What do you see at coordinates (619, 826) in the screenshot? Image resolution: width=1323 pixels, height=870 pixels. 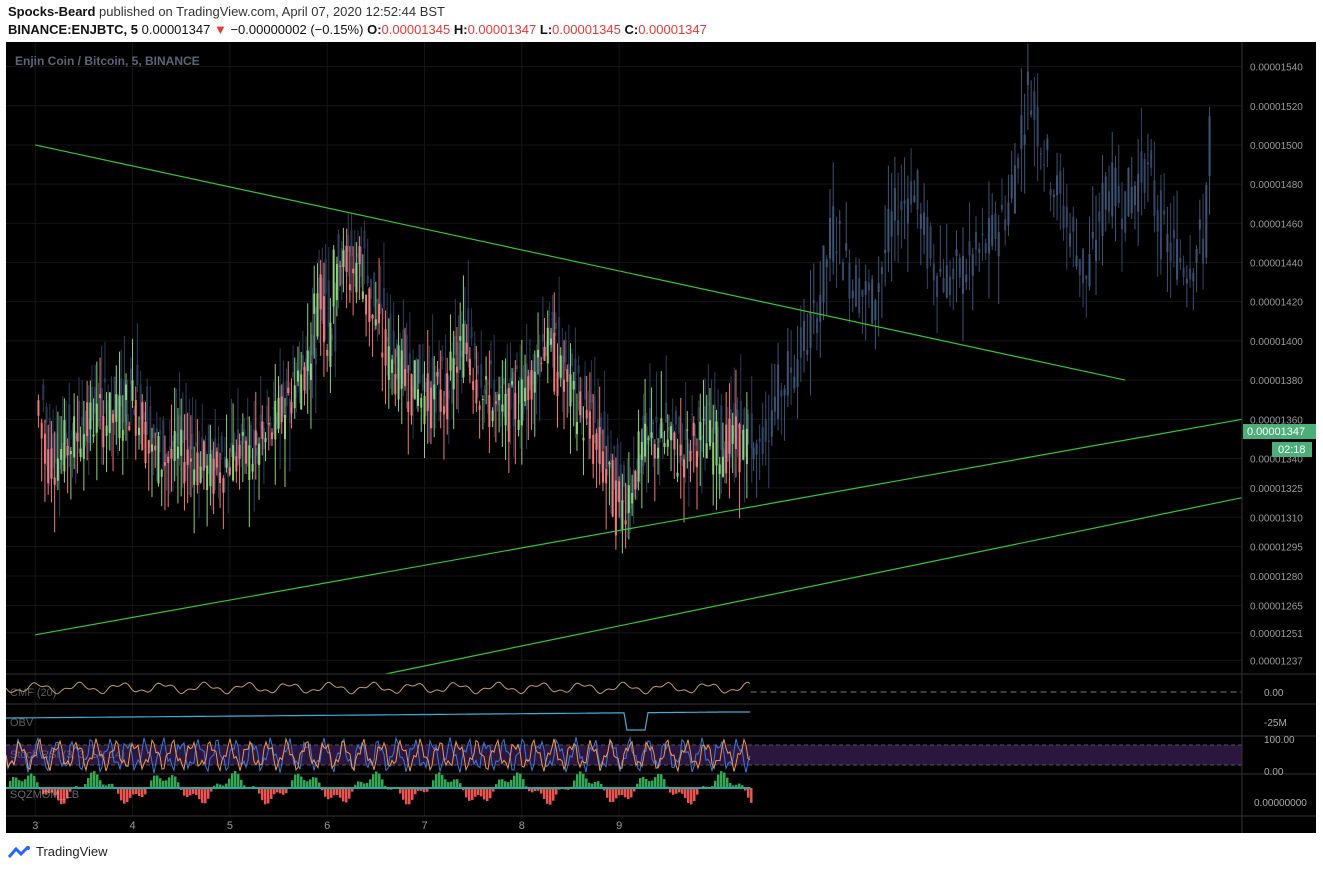 I see `time-tick-label: 9` at bounding box center [619, 826].